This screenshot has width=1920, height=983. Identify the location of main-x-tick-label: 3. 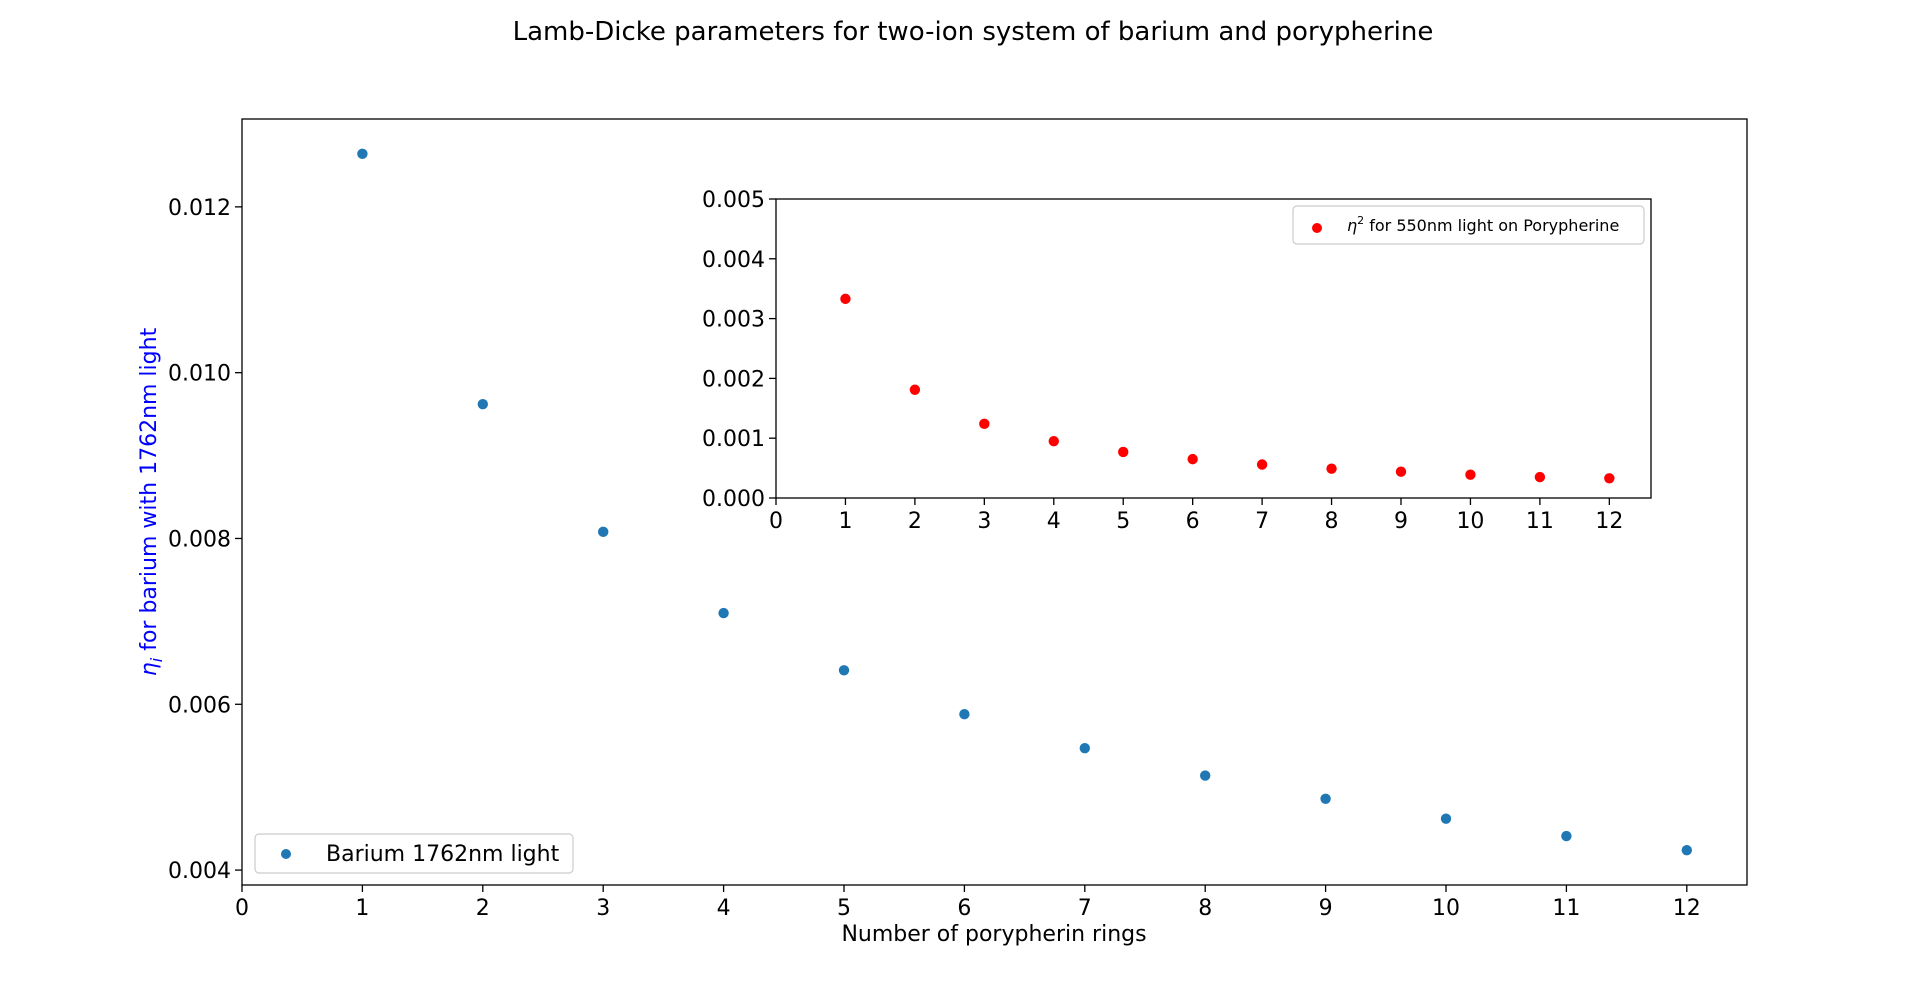
(603, 908).